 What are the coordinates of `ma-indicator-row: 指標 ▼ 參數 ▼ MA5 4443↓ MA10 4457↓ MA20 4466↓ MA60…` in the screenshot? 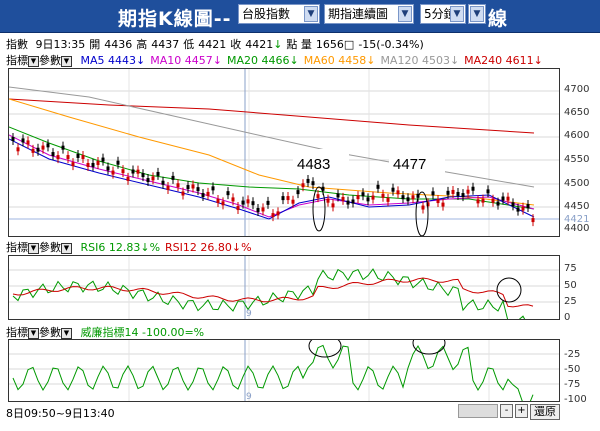 It's located at (274, 60).